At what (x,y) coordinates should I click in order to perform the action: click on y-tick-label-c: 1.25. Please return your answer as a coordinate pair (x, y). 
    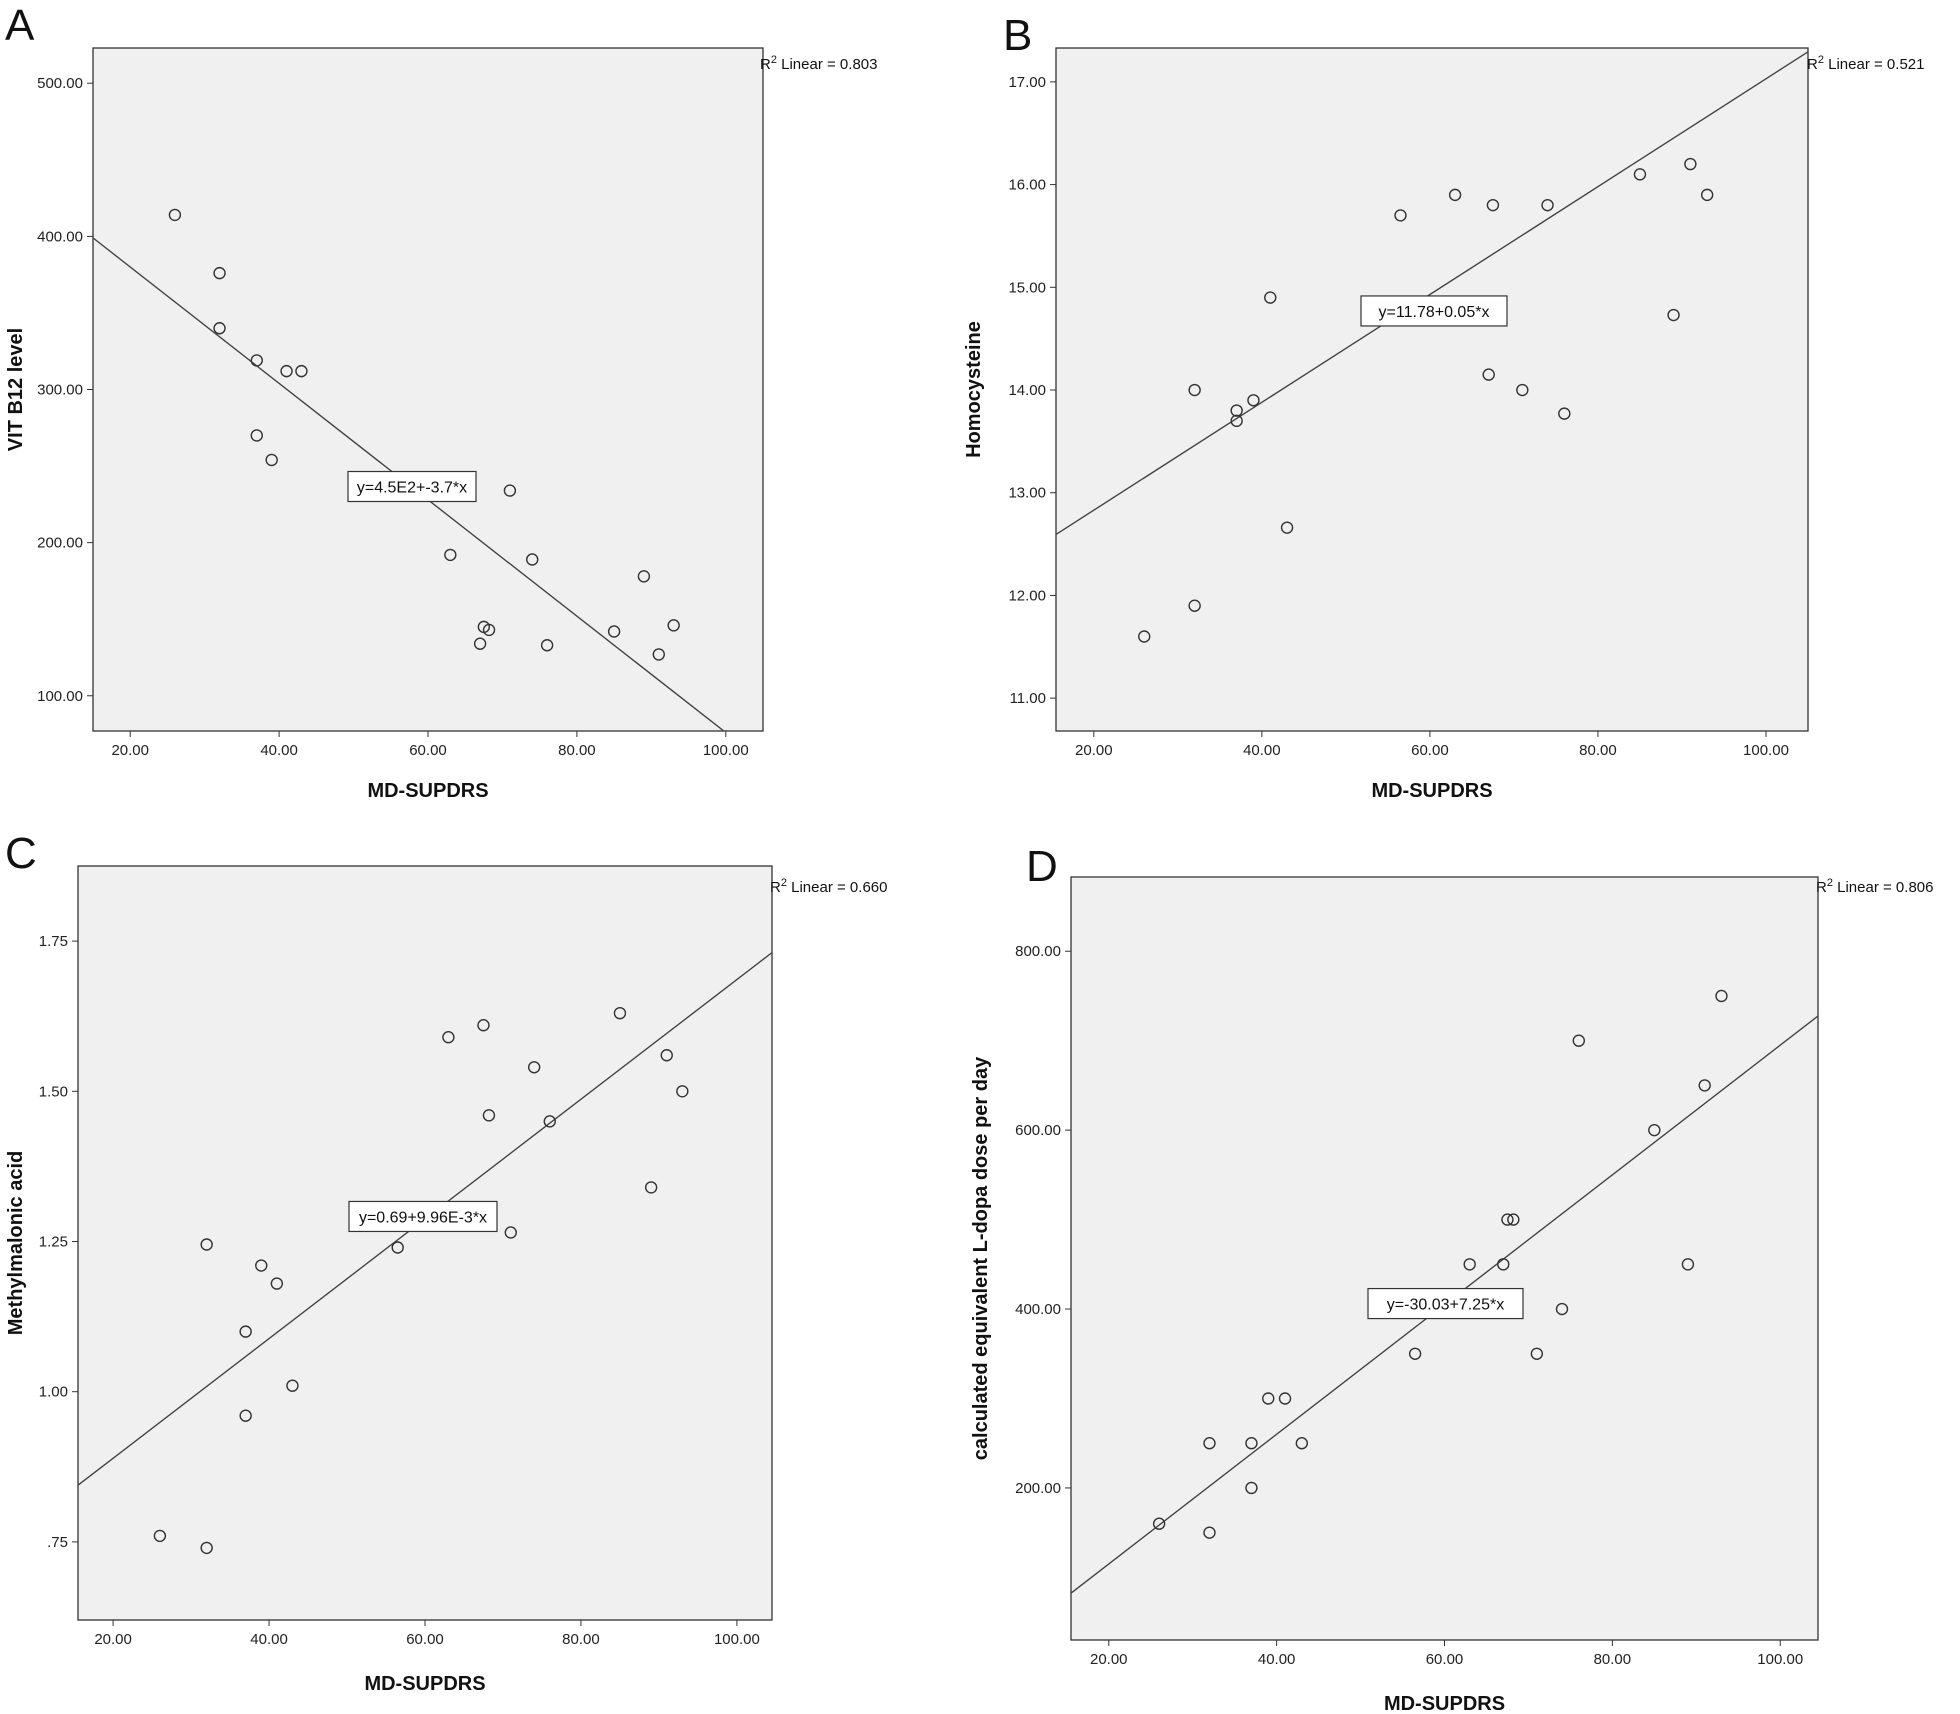
    Looking at the image, I should click on (53, 1241).